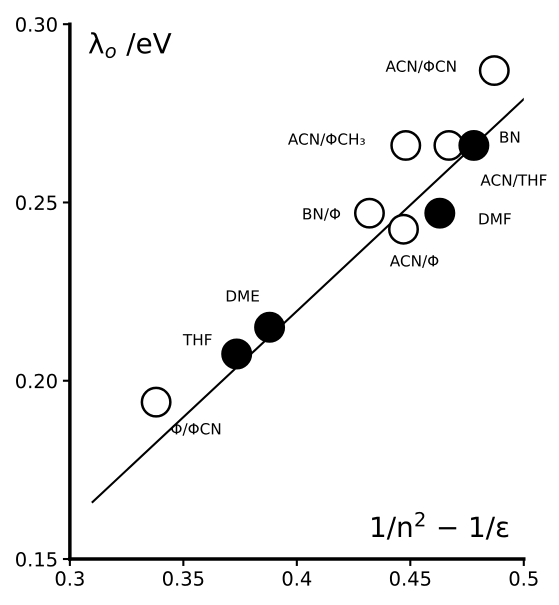 This screenshot has height=605, width=559. Describe the element at coordinates (70, 578) in the screenshot. I see `x-tick-label: 0.3` at that location.